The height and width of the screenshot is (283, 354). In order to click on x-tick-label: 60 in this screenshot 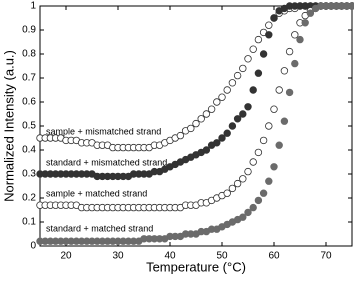, I will do `click(274, 256)`.